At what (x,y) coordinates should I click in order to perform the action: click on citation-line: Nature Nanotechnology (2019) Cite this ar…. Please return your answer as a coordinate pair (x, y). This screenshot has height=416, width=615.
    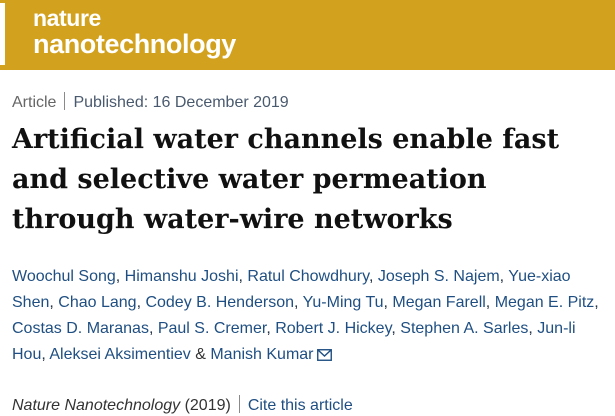
    Looking at the image, I should click on (182, 405).